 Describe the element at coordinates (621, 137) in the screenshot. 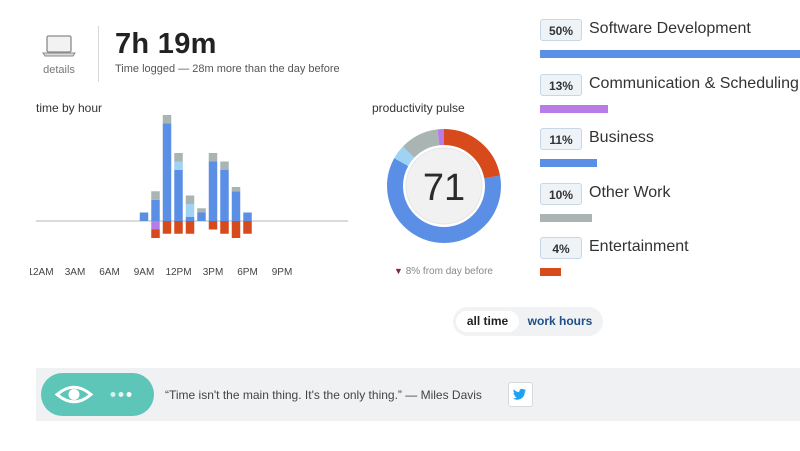

I see `category-name: Business` at that location.